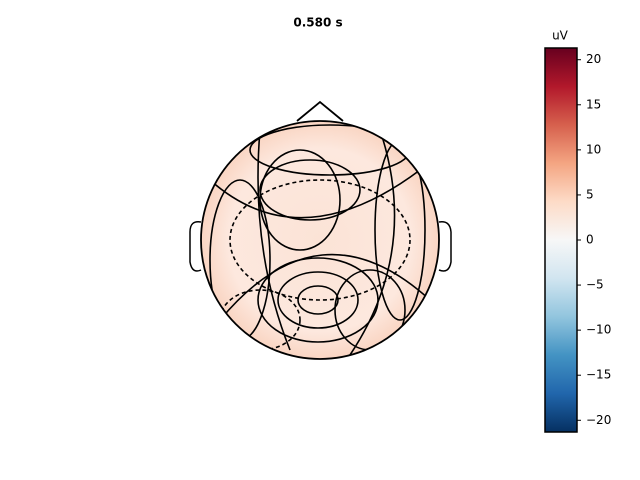 The height and width of the screenshot is (480, 640). I want to click on tick-label: 5, so click(590, 194).